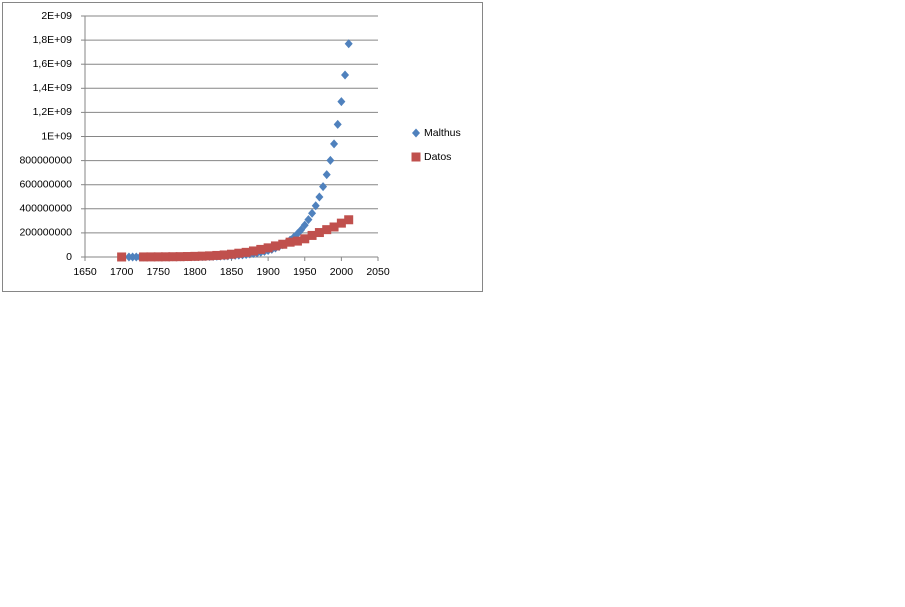  What do you see at coordinates (53, 64) in the screenshot?
I see `y-tick-label: 1,6E+09` at bounding box center [53, 64].